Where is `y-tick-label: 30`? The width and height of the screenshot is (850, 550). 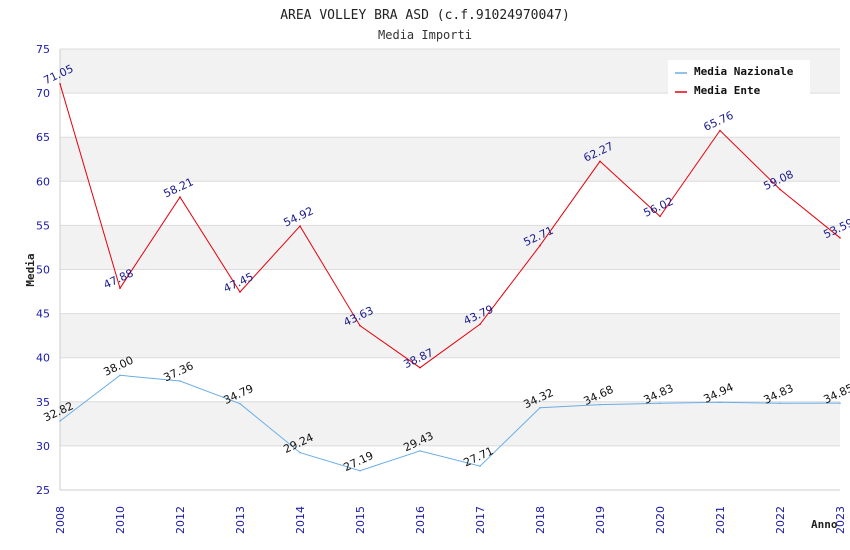
y-tick-label: 30 is located at coordinates (43, 446).